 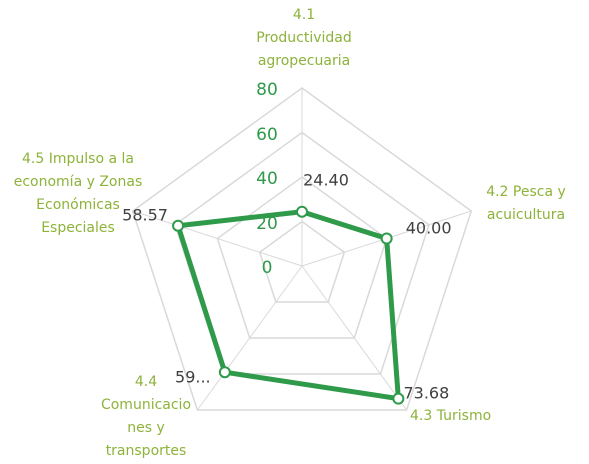 What do you see at coordinates (267, 223) in the screenshot?
I see `tick-label: 20` at bounding box center [267, 223].